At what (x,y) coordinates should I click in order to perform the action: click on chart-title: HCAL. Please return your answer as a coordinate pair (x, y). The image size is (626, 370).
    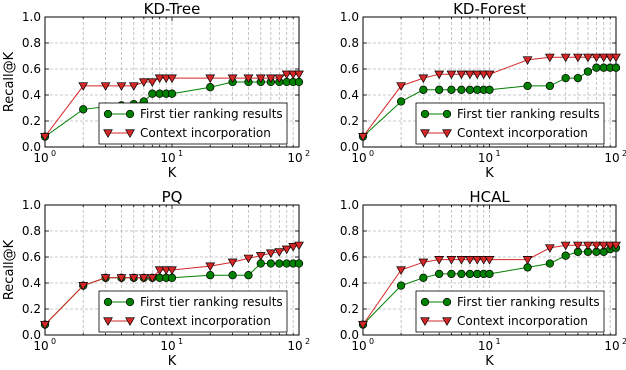
    Looking at the image, I should click on (489, 197).